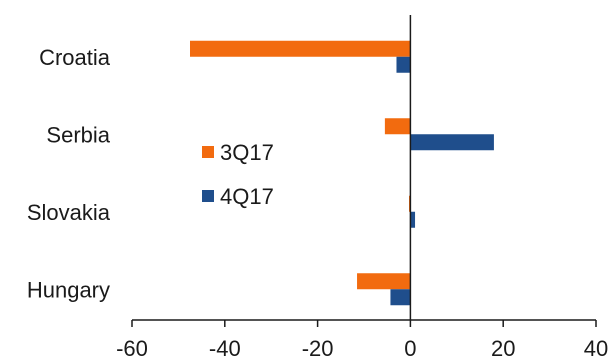  I want to click on category-label-slovakia: Slovakia, so click(69, 212).